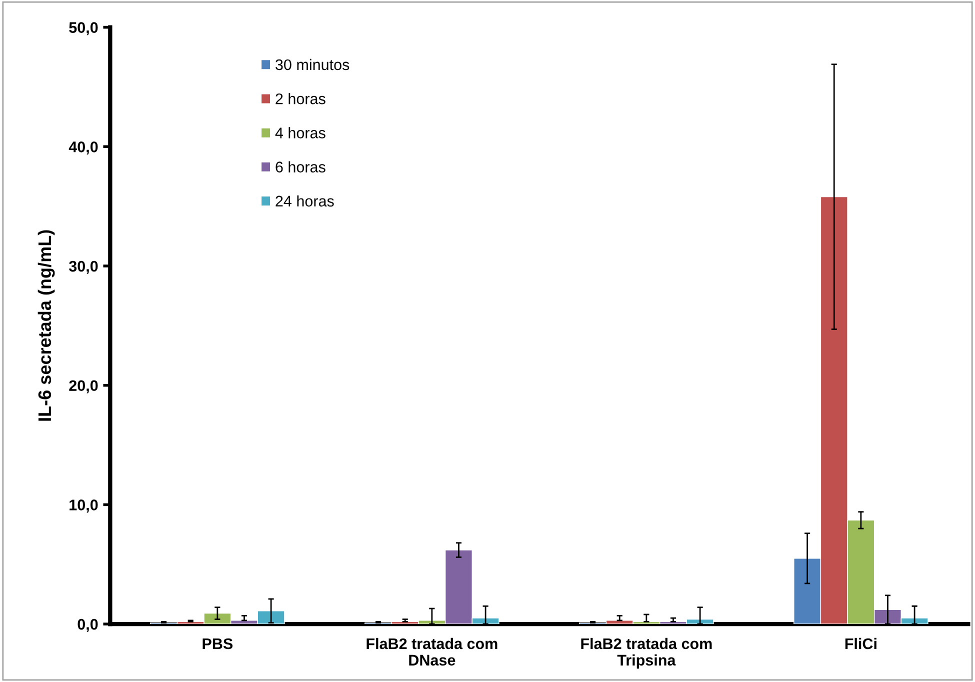 Image resolution: width=975 pixels, height=682 pixels. Describe the element at coordinates (305, 201) in the screenshot. I see `legend-label: 24 horas` at that location.